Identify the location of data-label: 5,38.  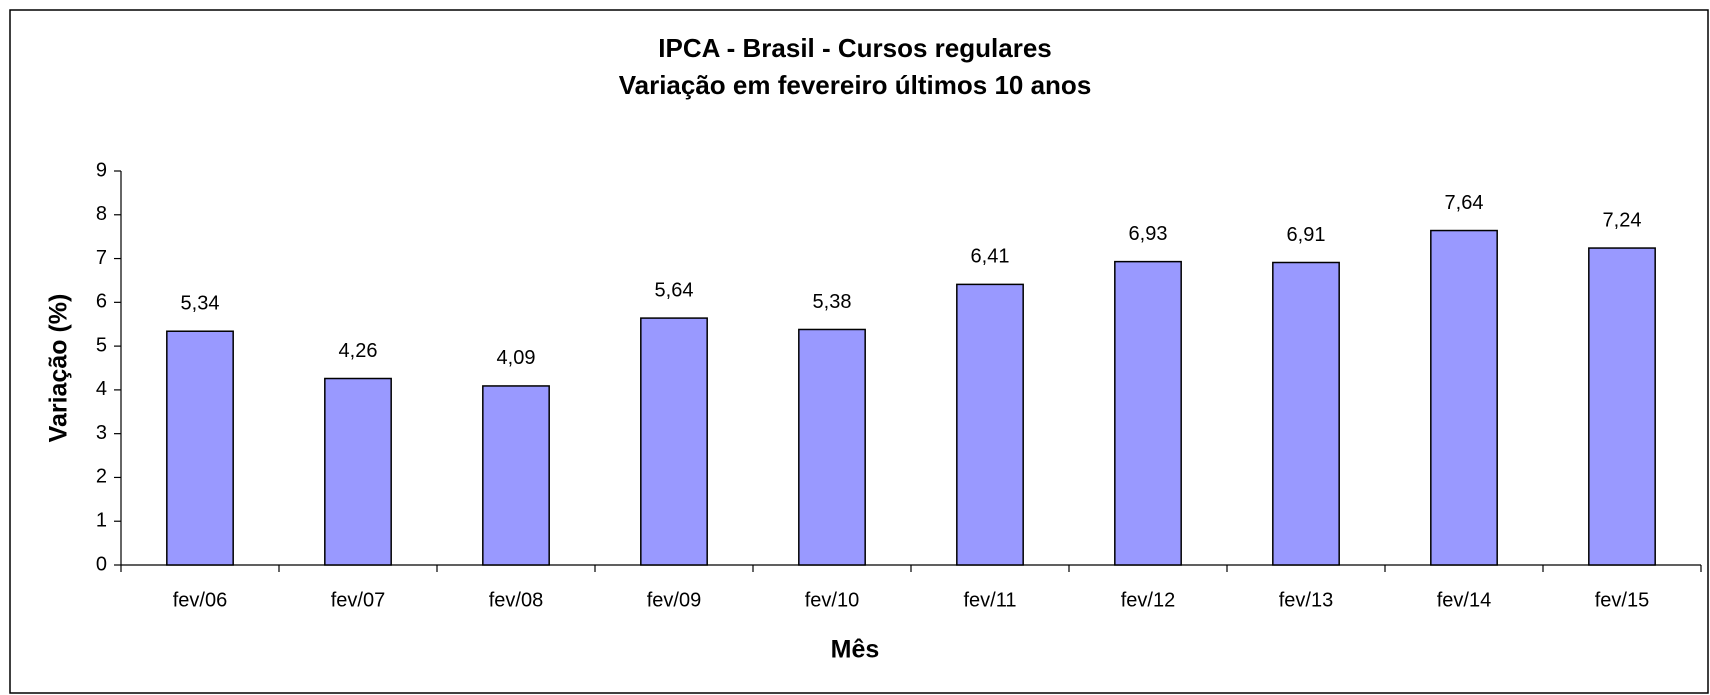
(832, 302).